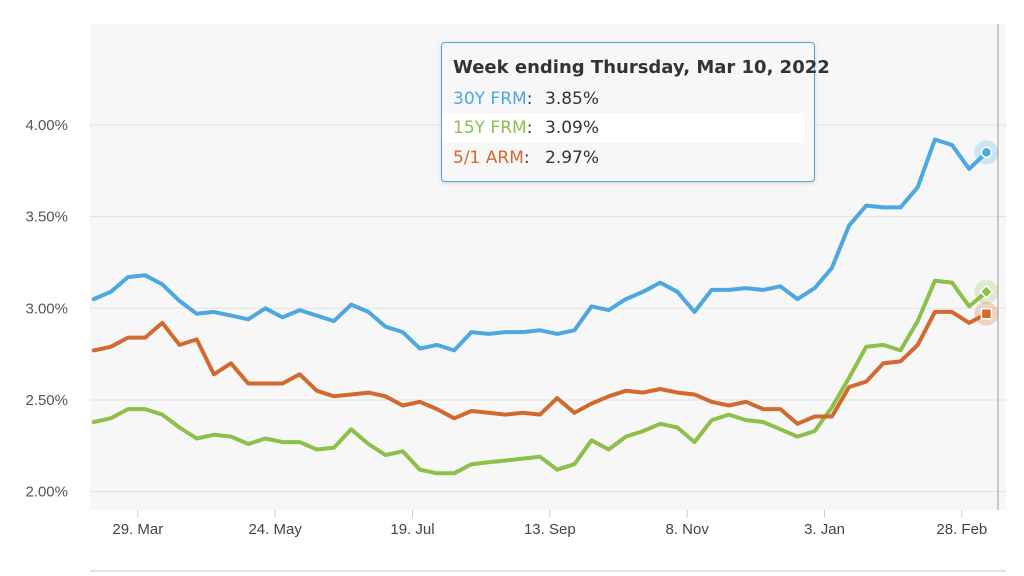  I want to click on x-tick-label: 13. Sep, so click(550, 529).